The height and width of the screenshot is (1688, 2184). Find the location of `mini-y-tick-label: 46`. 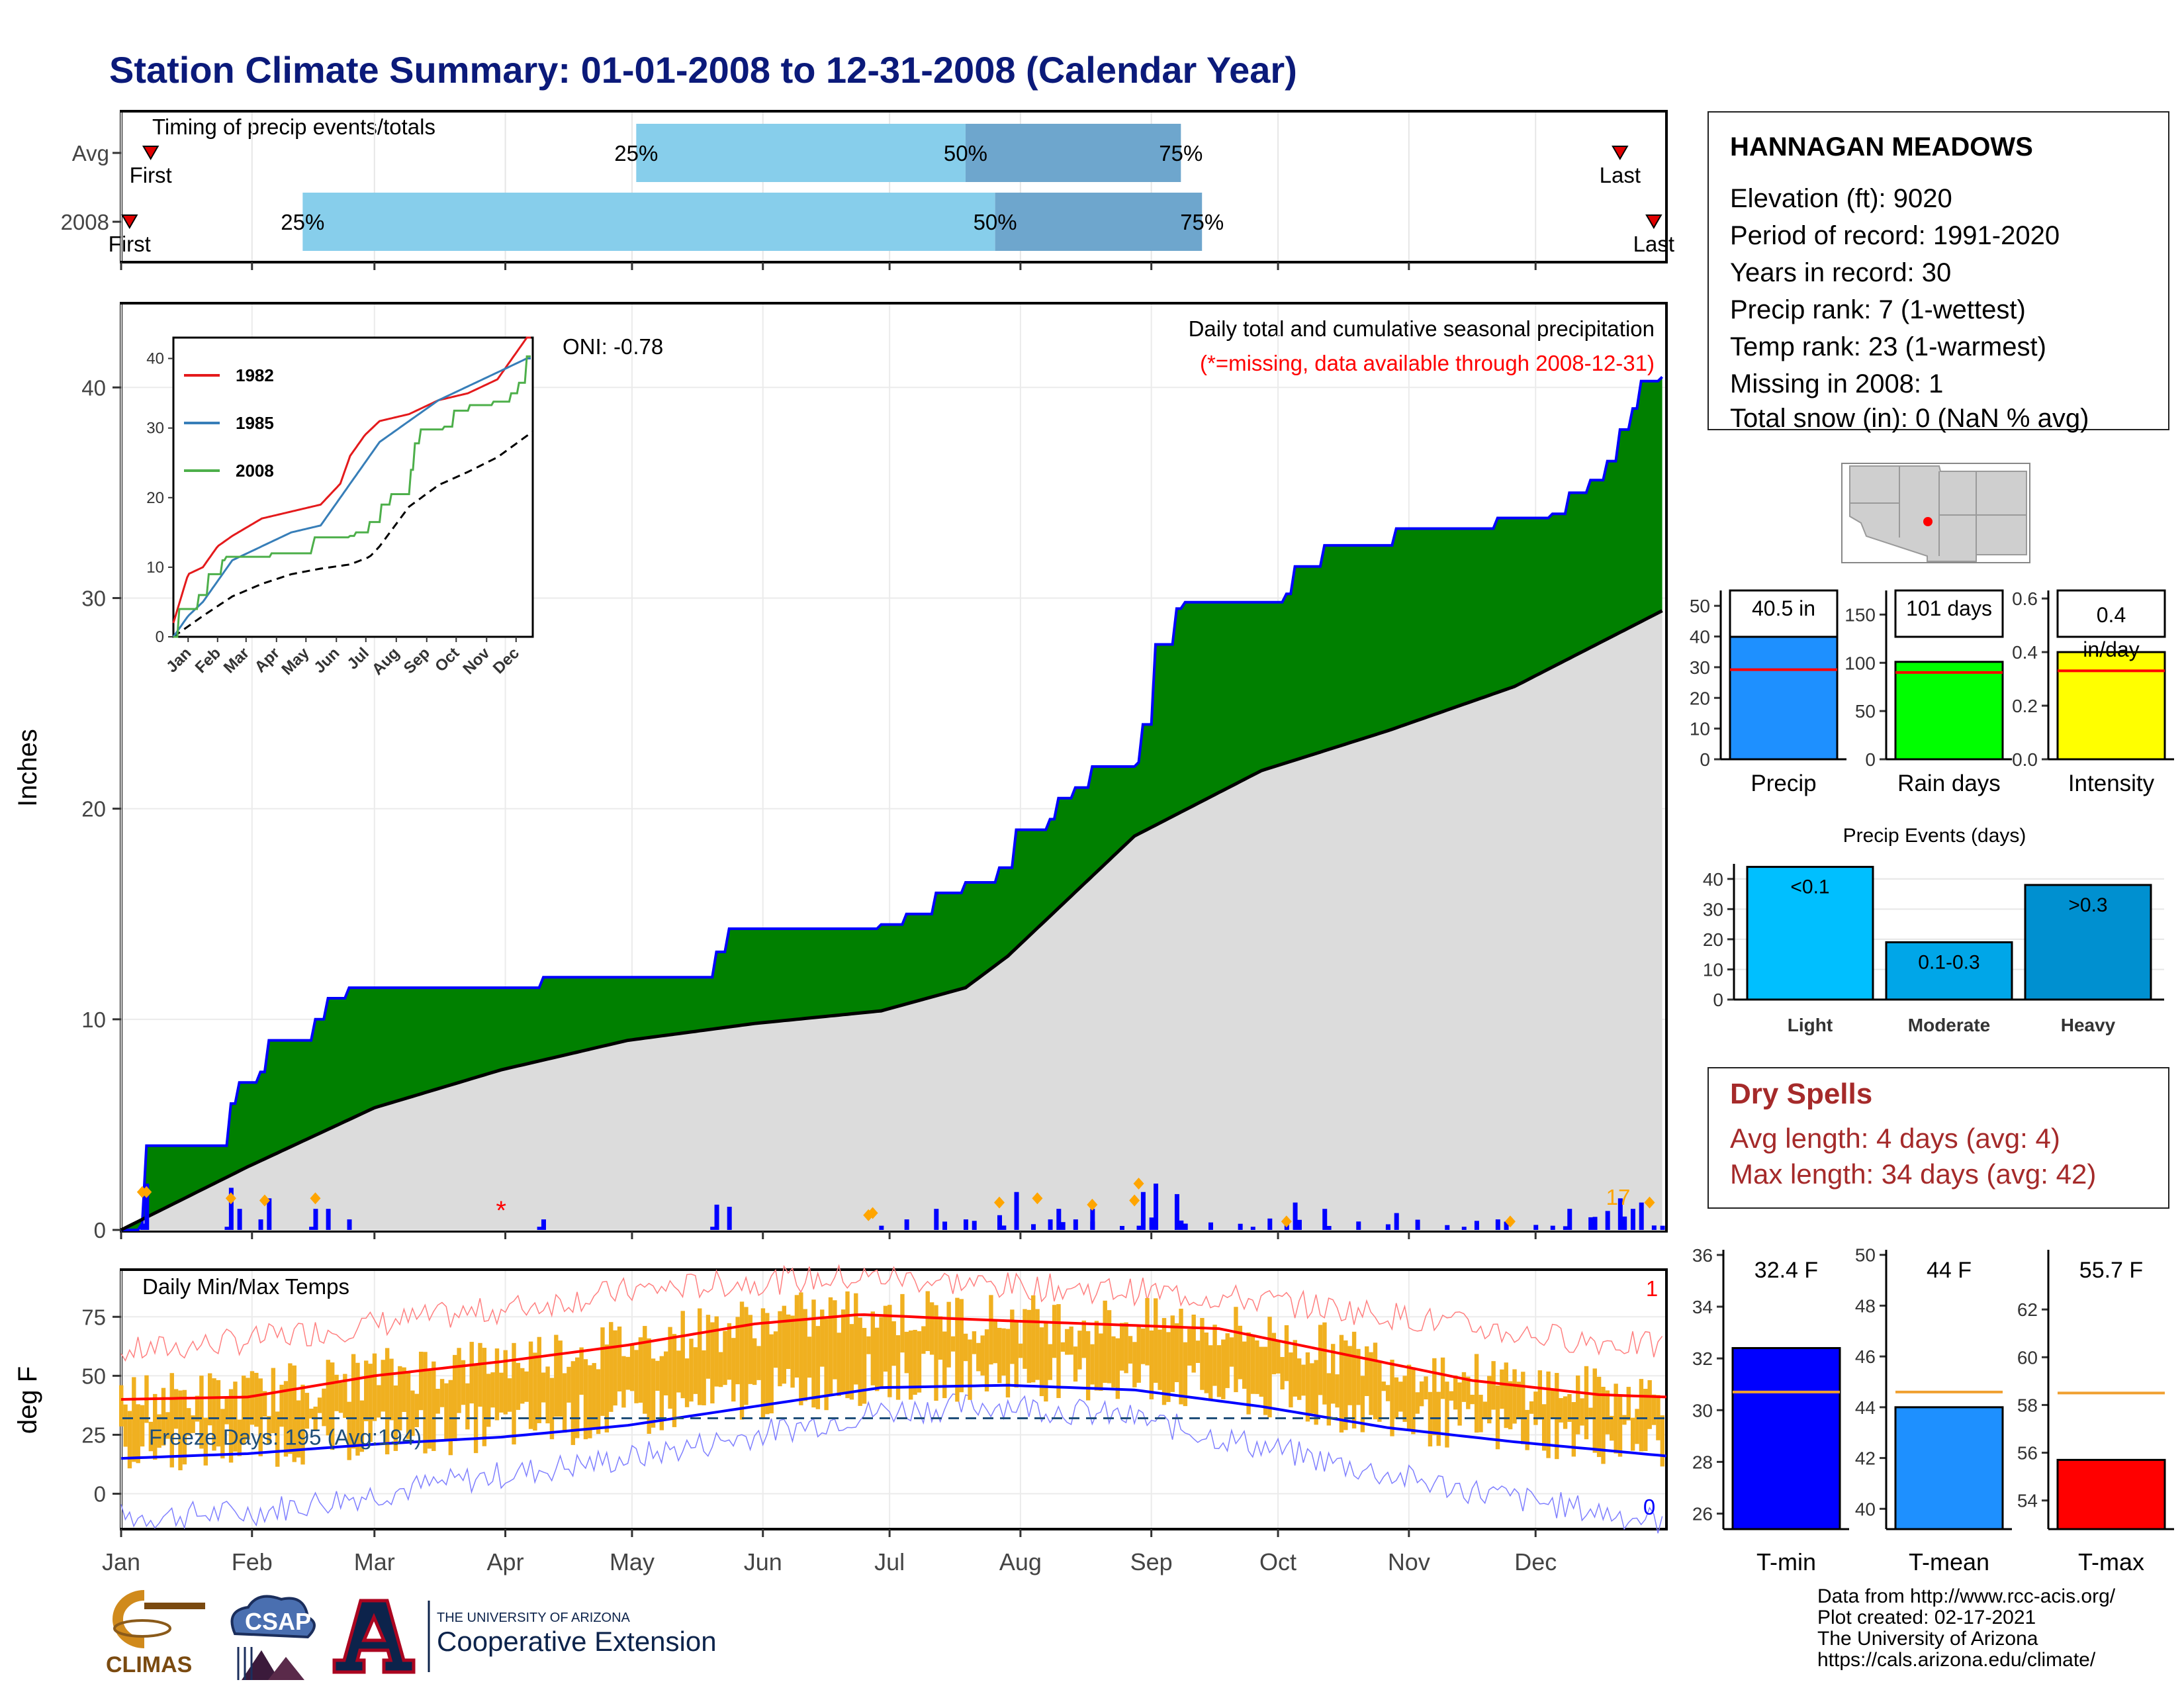

mini-y-tick-label: 46 is located at coordinates (1866, 1356).